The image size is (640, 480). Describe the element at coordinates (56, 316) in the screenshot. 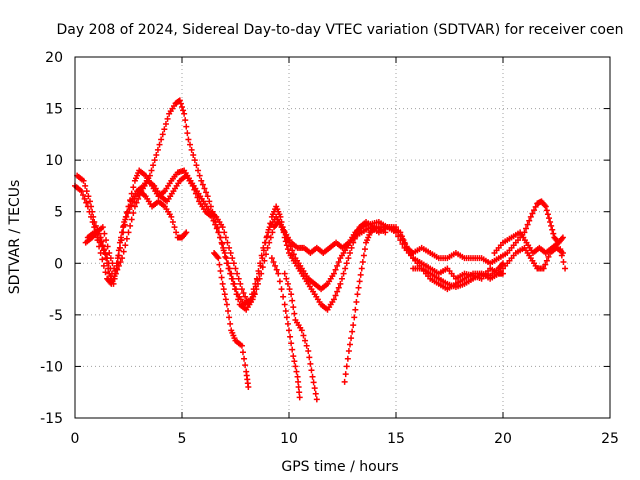

I see `y-tick-label: -5` at that location.